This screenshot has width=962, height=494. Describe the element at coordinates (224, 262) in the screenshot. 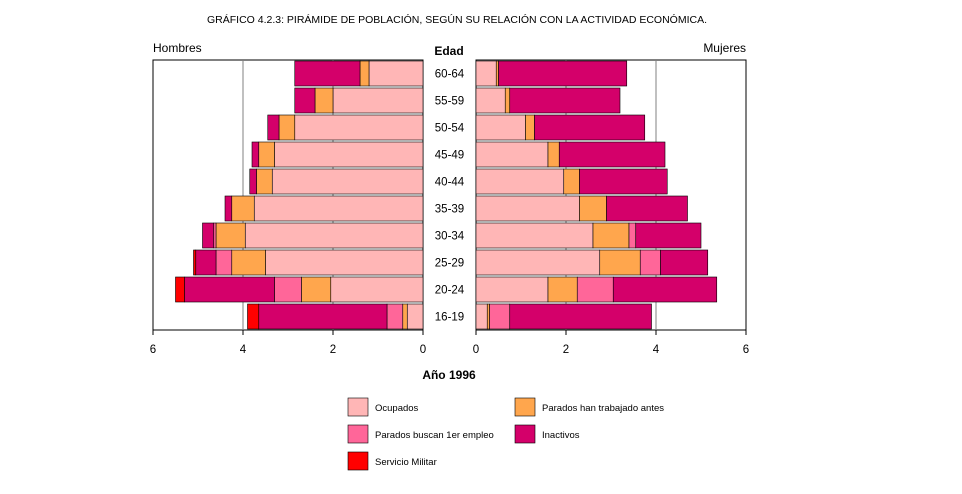

I see `bar-hombres-25-29-s2` at that location.